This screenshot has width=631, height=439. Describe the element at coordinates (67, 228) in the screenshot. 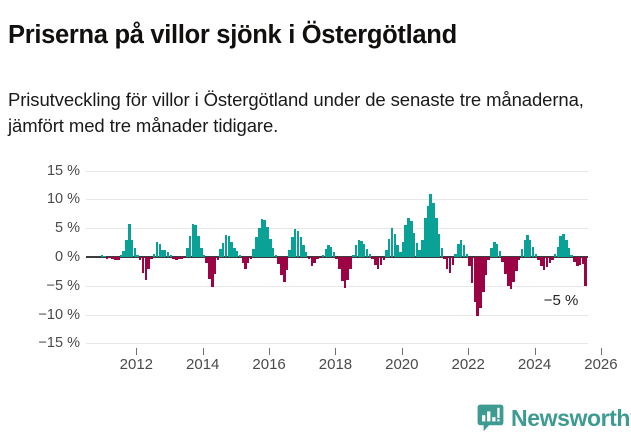

I see `y-axis-tick-label: 5 %` at that location.